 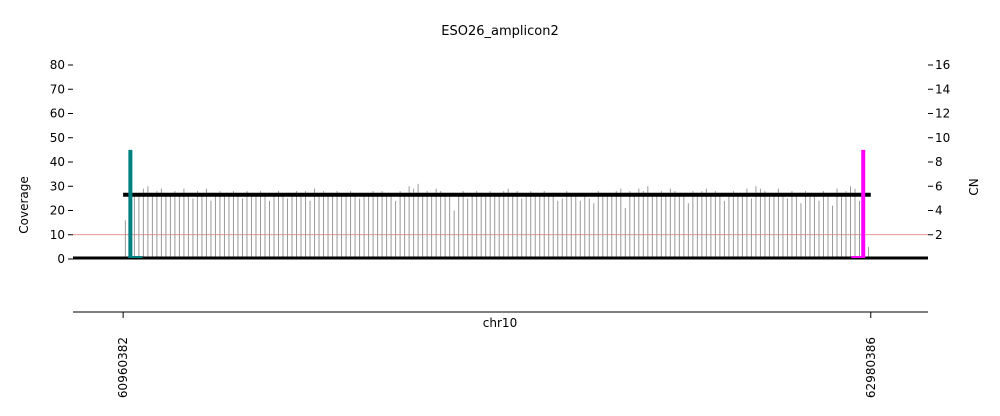 What do you see at coordinates (497, 221) in the screenshot?
I see `coverage-bars` at bounding box center [497, 221].